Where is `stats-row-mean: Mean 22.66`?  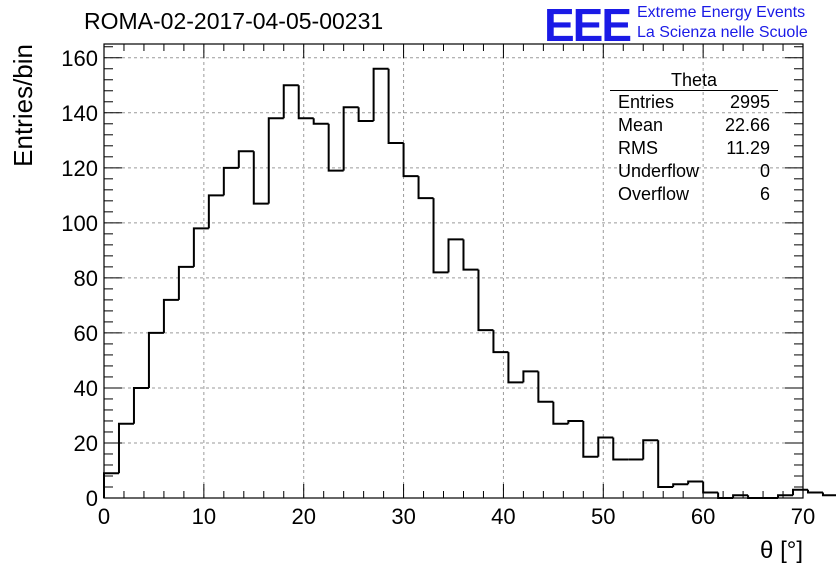 stats-row-mean: Mean 22.66 is located at coordinates (694, 125).